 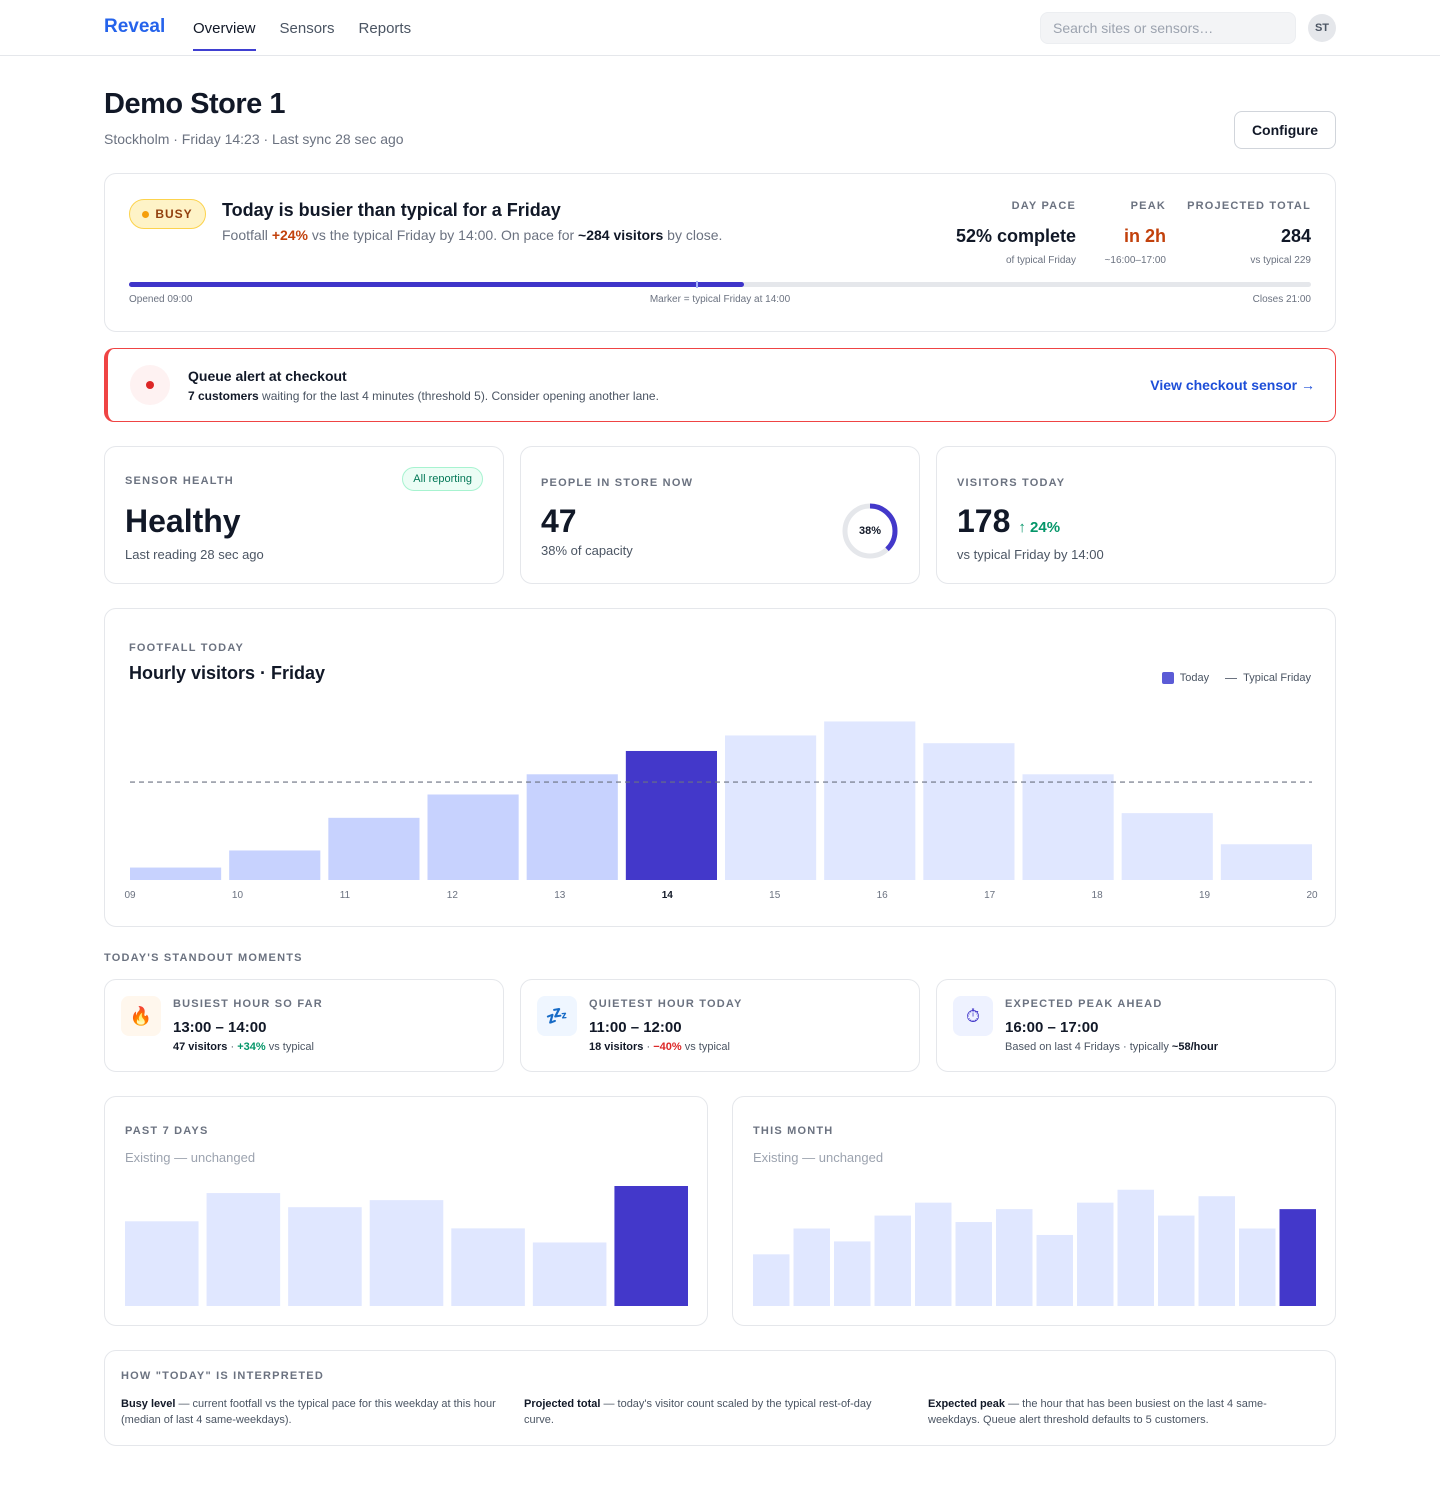 What do you see at coordinates (883, 895) in the screenshot?
I see `x-tick-label: 16` at bounding box center [883, 895].